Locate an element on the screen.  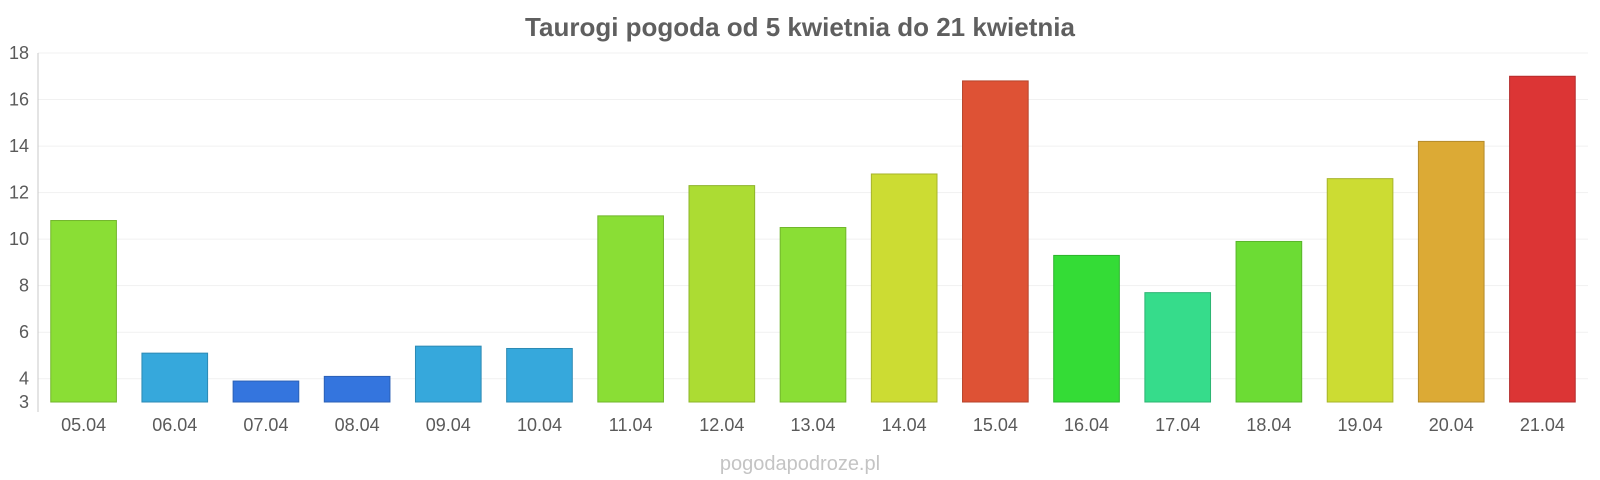
bar-13.04 is located at coordinates (813, 315).